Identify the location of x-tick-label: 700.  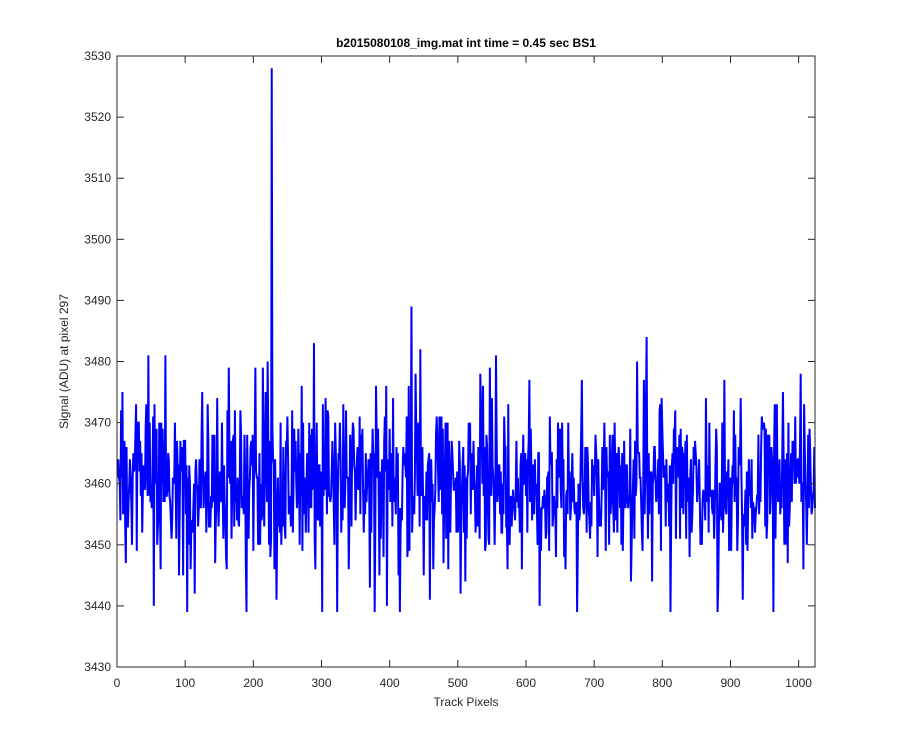
(594, 683).